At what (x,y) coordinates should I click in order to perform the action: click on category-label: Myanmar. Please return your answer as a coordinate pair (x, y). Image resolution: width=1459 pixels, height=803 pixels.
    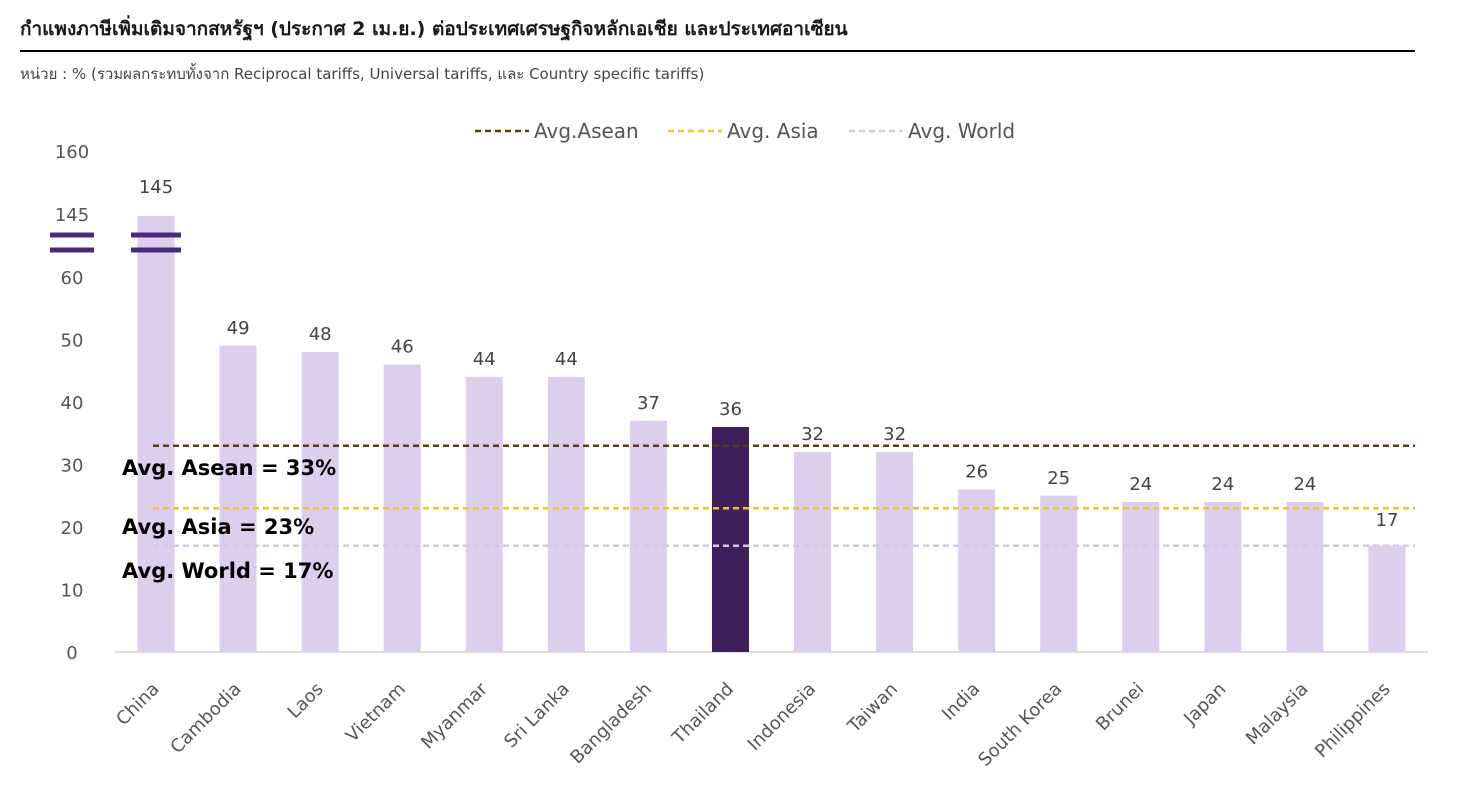
    Looking at the image, I should click on (454, 715).